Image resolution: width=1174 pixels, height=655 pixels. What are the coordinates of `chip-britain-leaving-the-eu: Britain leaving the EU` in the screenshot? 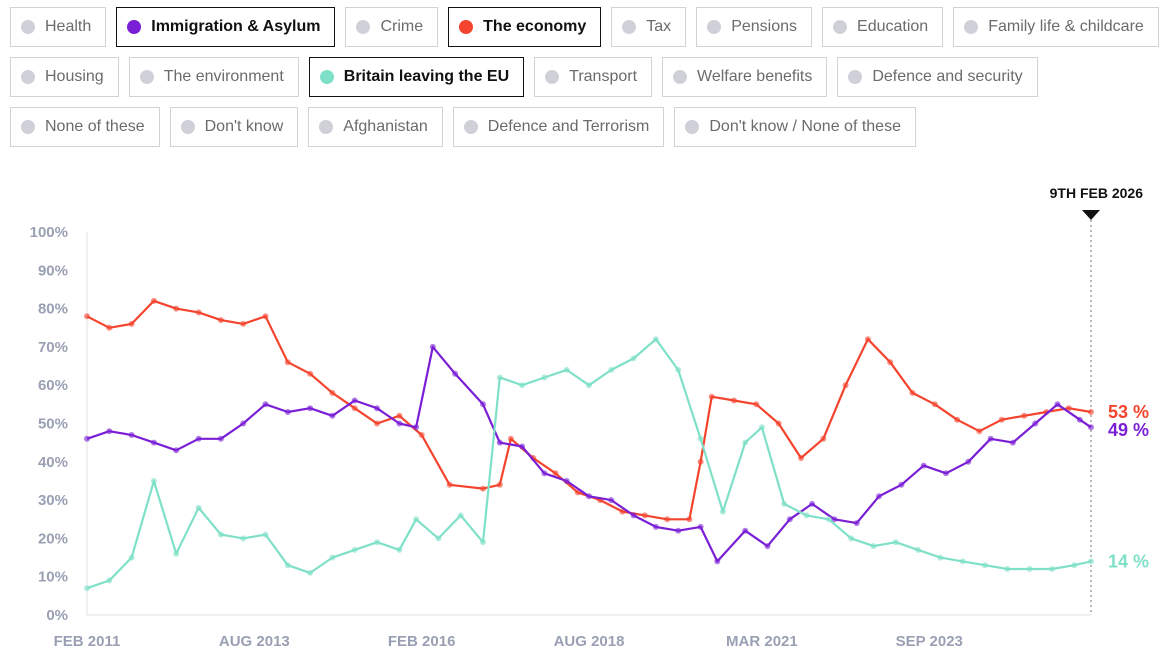 It's located at (416, 77).